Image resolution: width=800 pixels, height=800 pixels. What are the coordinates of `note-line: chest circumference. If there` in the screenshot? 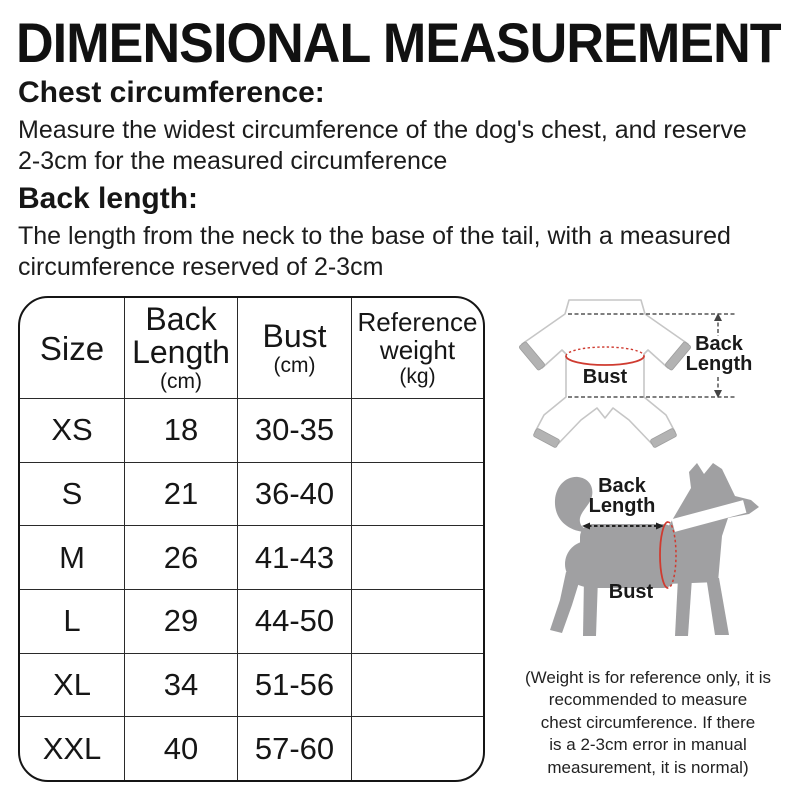 It's located at (648, 722).